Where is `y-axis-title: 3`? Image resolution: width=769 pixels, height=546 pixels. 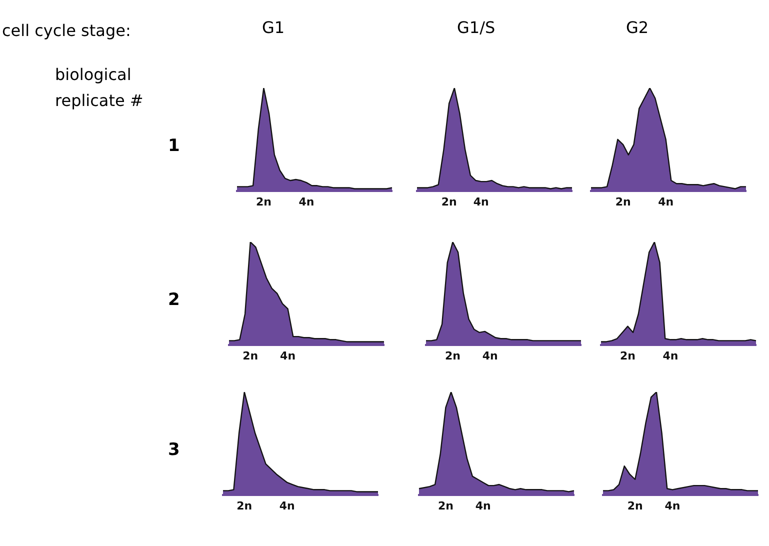
y-axis-title: 3 is located at coordinates (174, 450).